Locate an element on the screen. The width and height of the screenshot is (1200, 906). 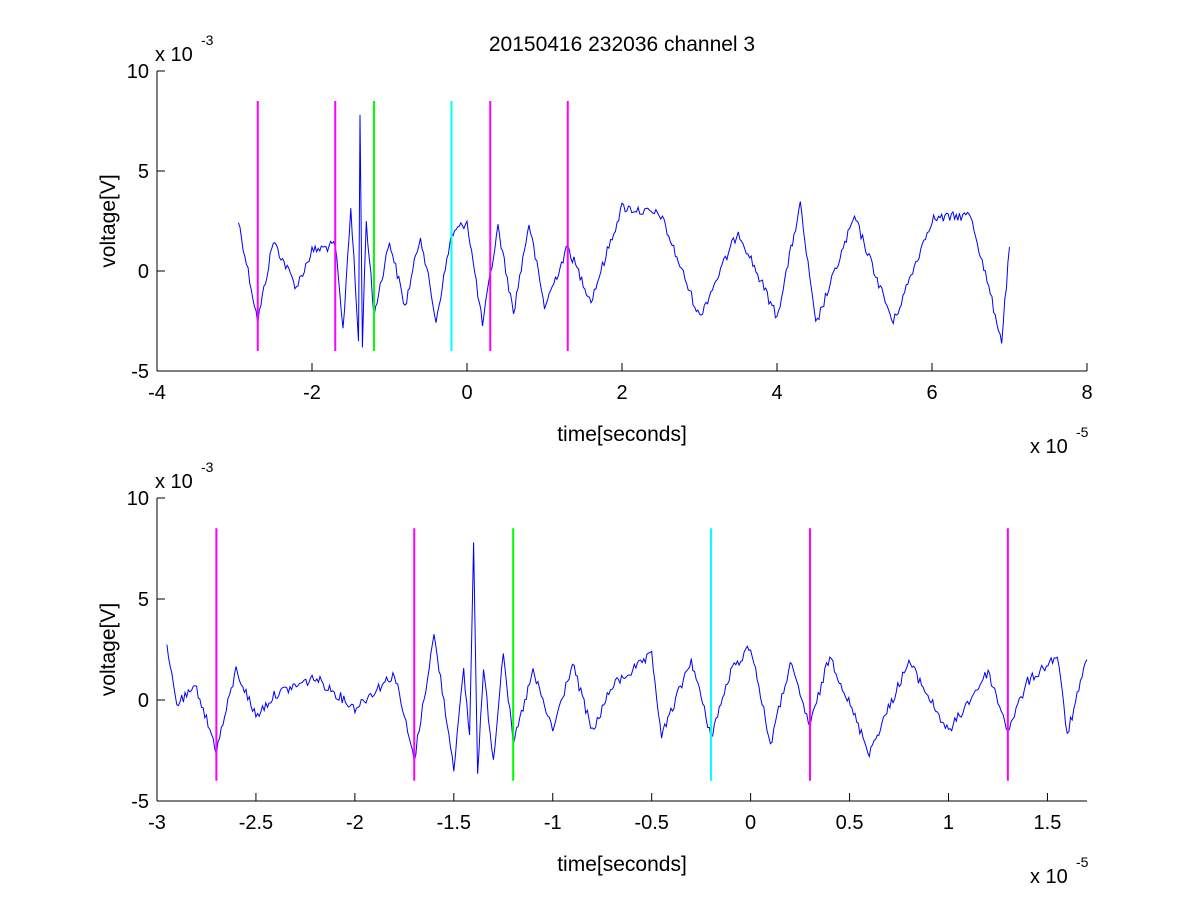
x-tick-label: -1 is located at coordinates (553, 823).